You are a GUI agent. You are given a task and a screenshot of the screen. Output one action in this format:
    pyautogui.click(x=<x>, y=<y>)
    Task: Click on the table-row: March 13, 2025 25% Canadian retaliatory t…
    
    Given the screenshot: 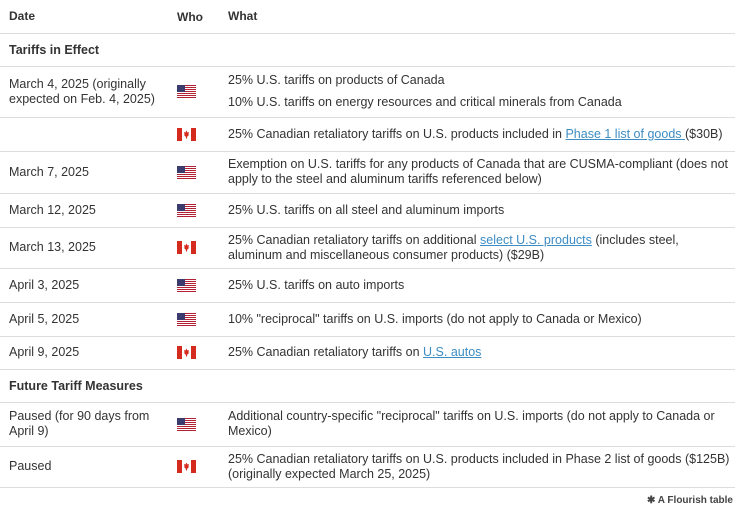 What is the action you would take?
    pyautogui.click(x=367, y=248)
    